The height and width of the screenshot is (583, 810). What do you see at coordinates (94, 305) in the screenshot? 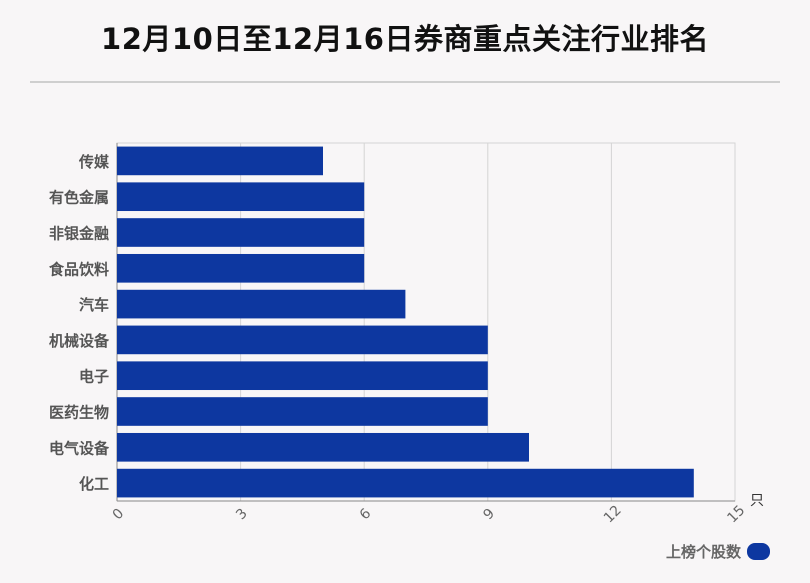
I see `y-category-label: 汽车` at bounding box center [94, 305].